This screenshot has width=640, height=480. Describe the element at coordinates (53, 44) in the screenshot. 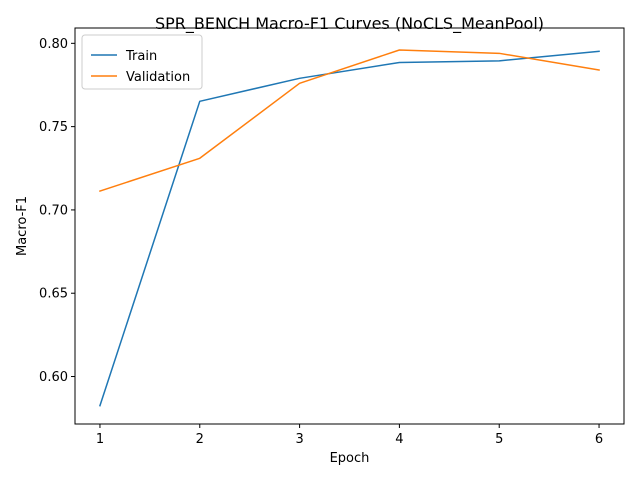

I see `y-tick-label: 0.80` at that location.